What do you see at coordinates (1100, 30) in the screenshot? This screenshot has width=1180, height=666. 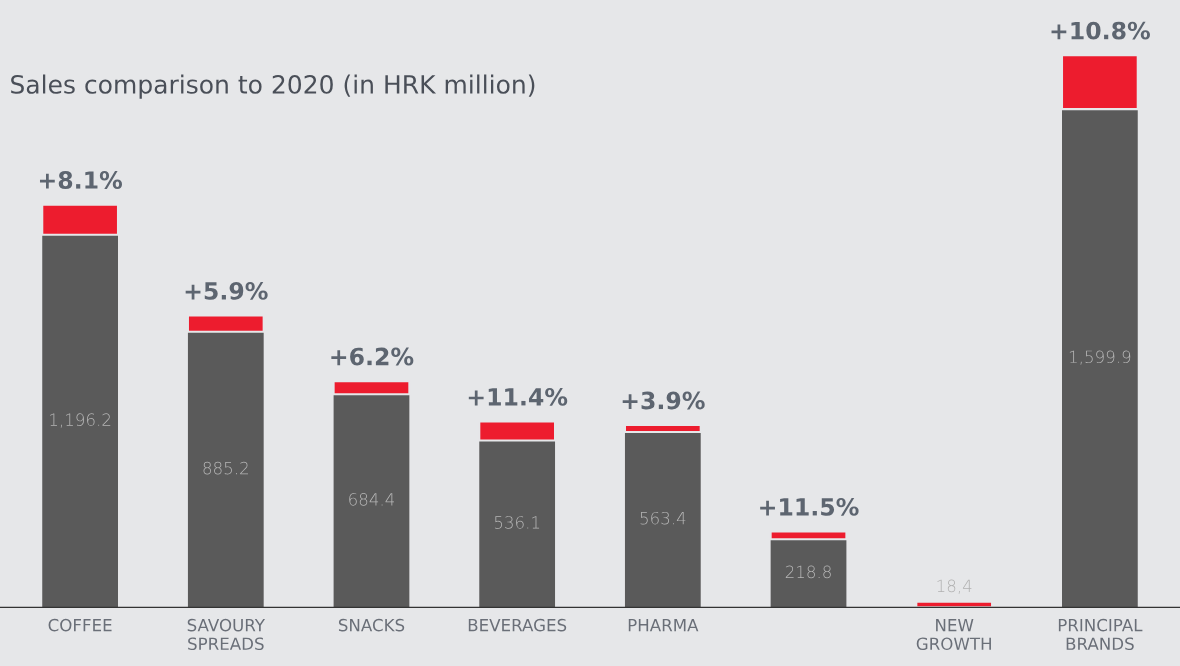 I see `annotation: +10.8%` at bounding box center [1100, 30].